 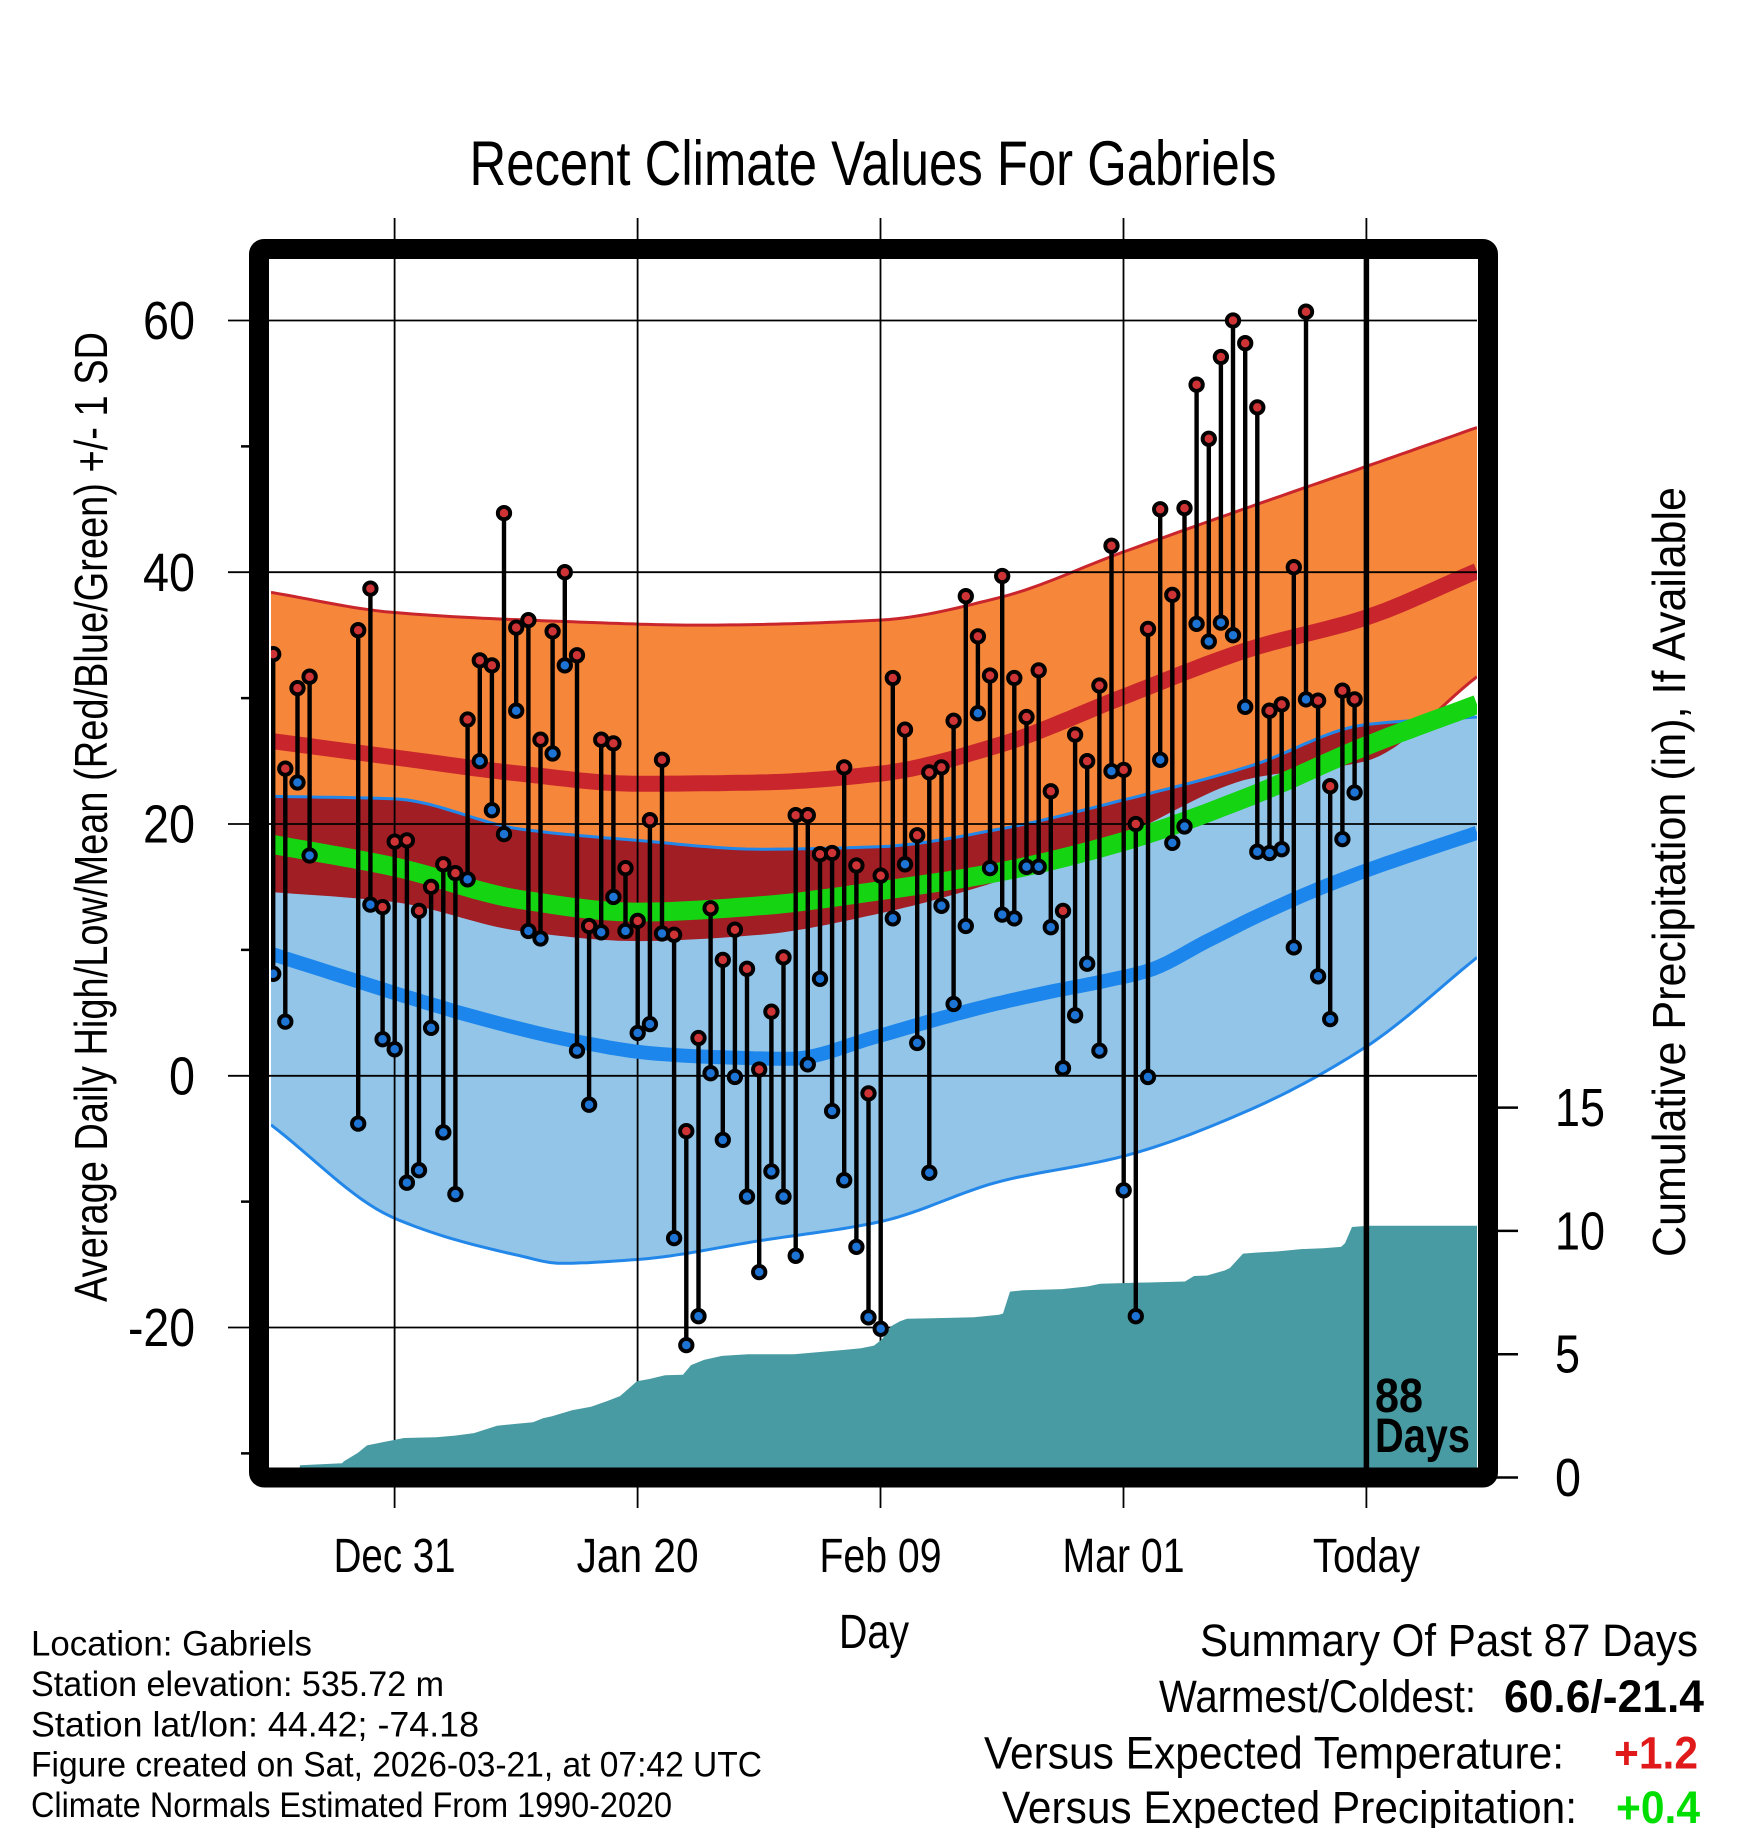 I want to click on svg-text: Today, so click(x=1366, y=1556).